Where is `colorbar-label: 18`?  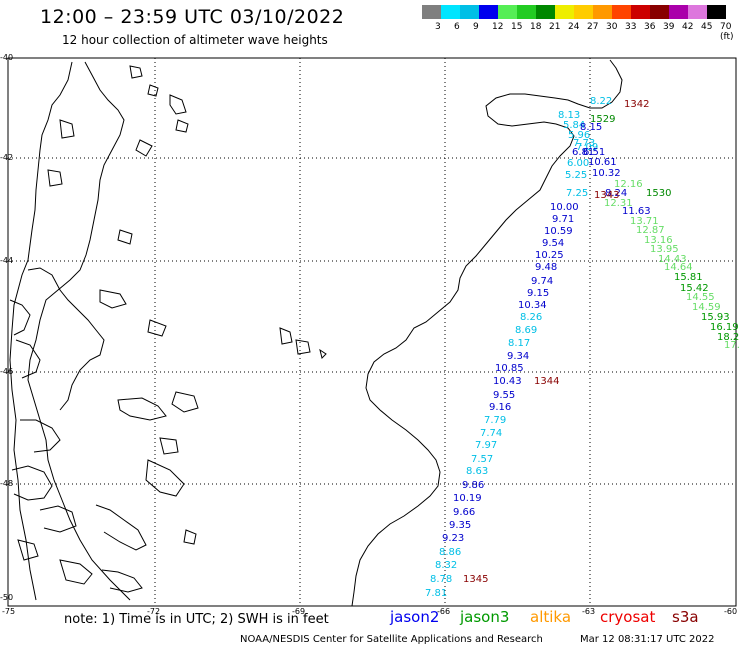
colorbar-label: 18 is located at coordinates (536, 27).